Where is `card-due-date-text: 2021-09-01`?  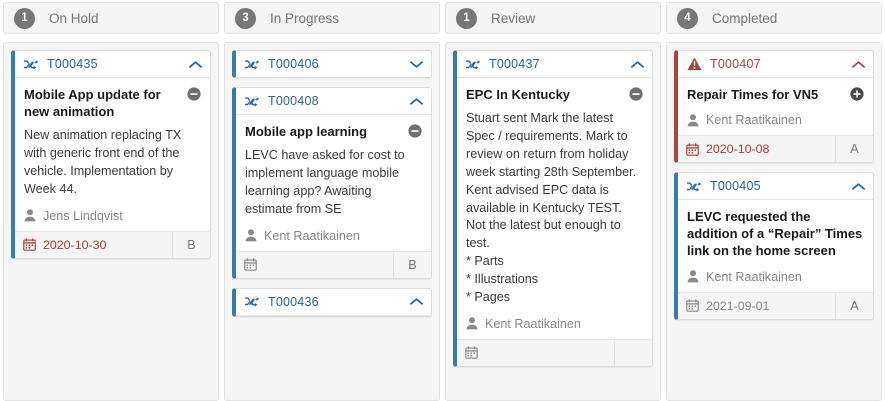 card-due-date-text: 2021-09-01 is located at coordinates (738, 305).